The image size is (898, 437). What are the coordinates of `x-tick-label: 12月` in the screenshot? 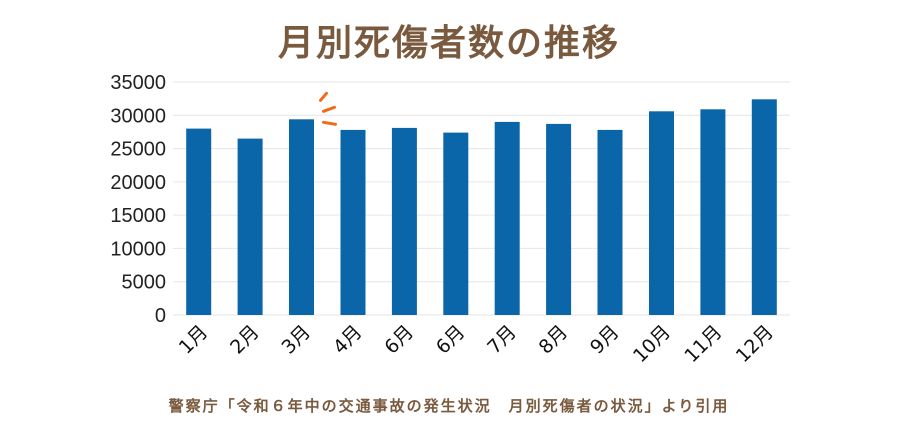 It's located at (755, 344).